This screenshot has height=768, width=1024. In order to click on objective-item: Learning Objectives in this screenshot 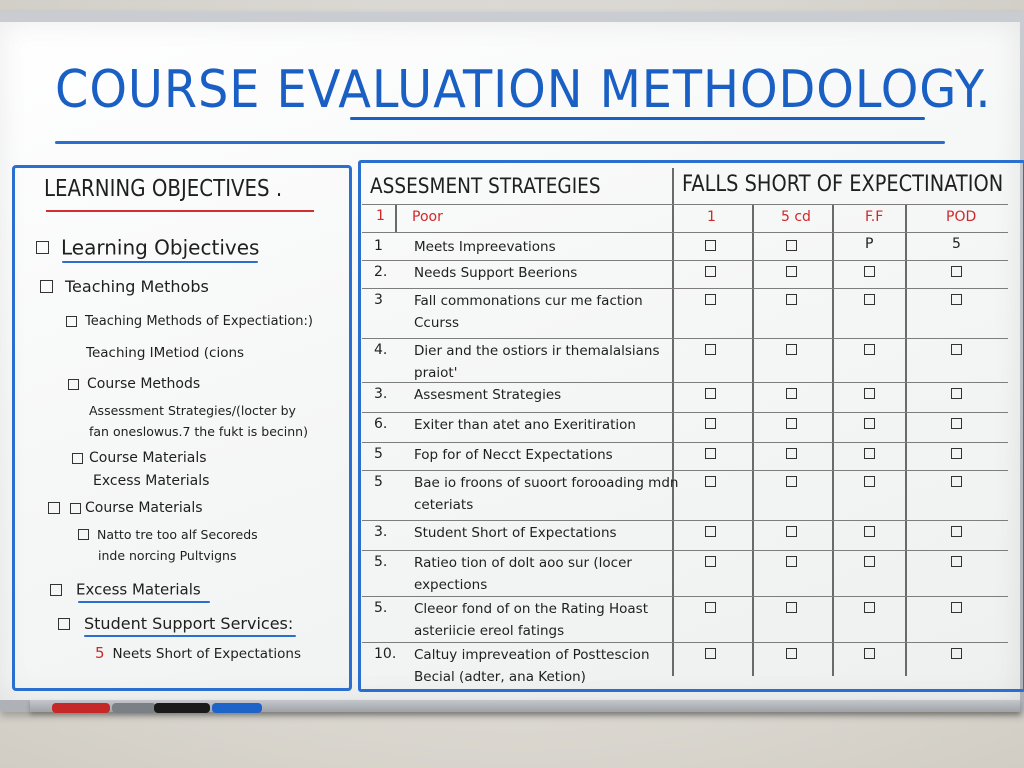, I will do `click(147, 247)`.